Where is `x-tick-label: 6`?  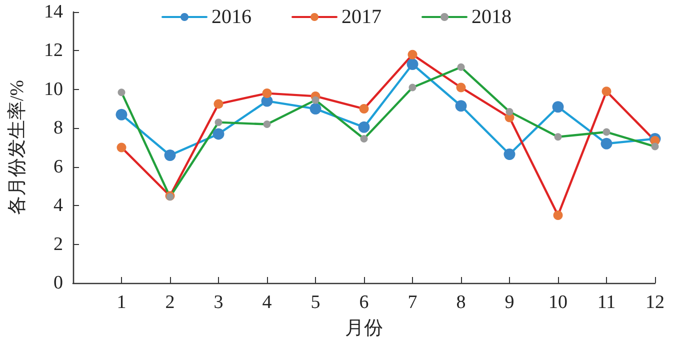 x-tick-label: 6 is located at coordinates (364, 302).